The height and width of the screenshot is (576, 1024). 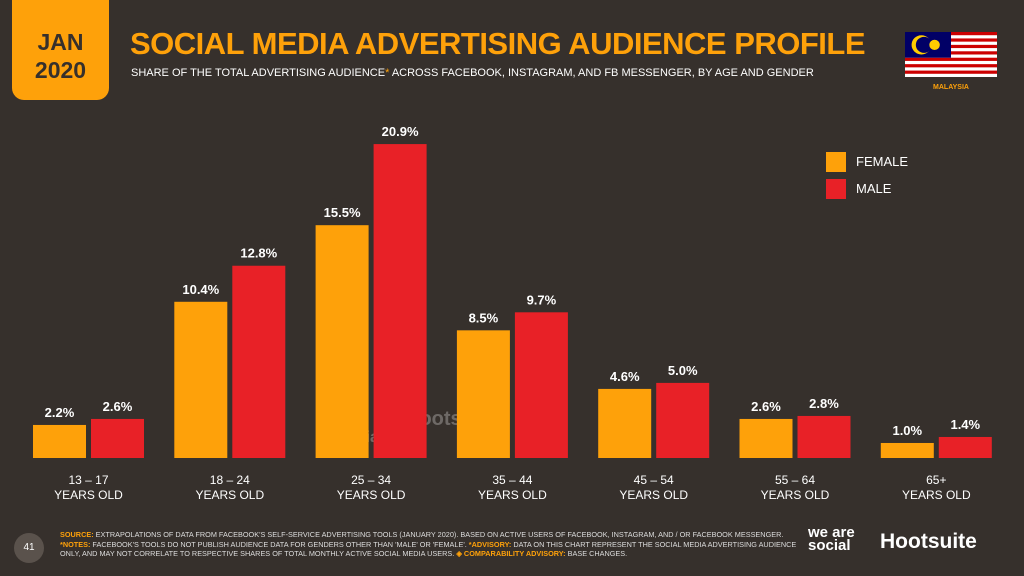 I want to click on malaysia-flag-icon, so click(x=951, y=54).